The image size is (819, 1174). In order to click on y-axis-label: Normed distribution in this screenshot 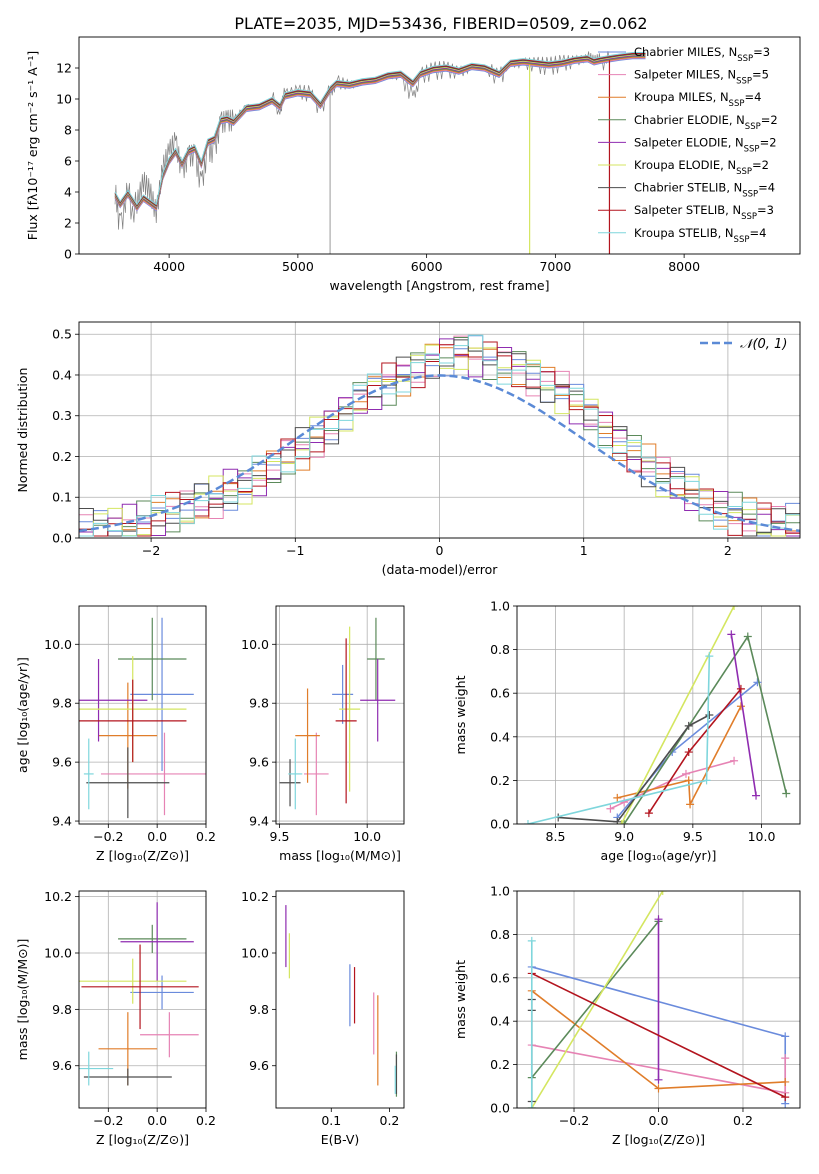, I will do `click(22, 430)`.